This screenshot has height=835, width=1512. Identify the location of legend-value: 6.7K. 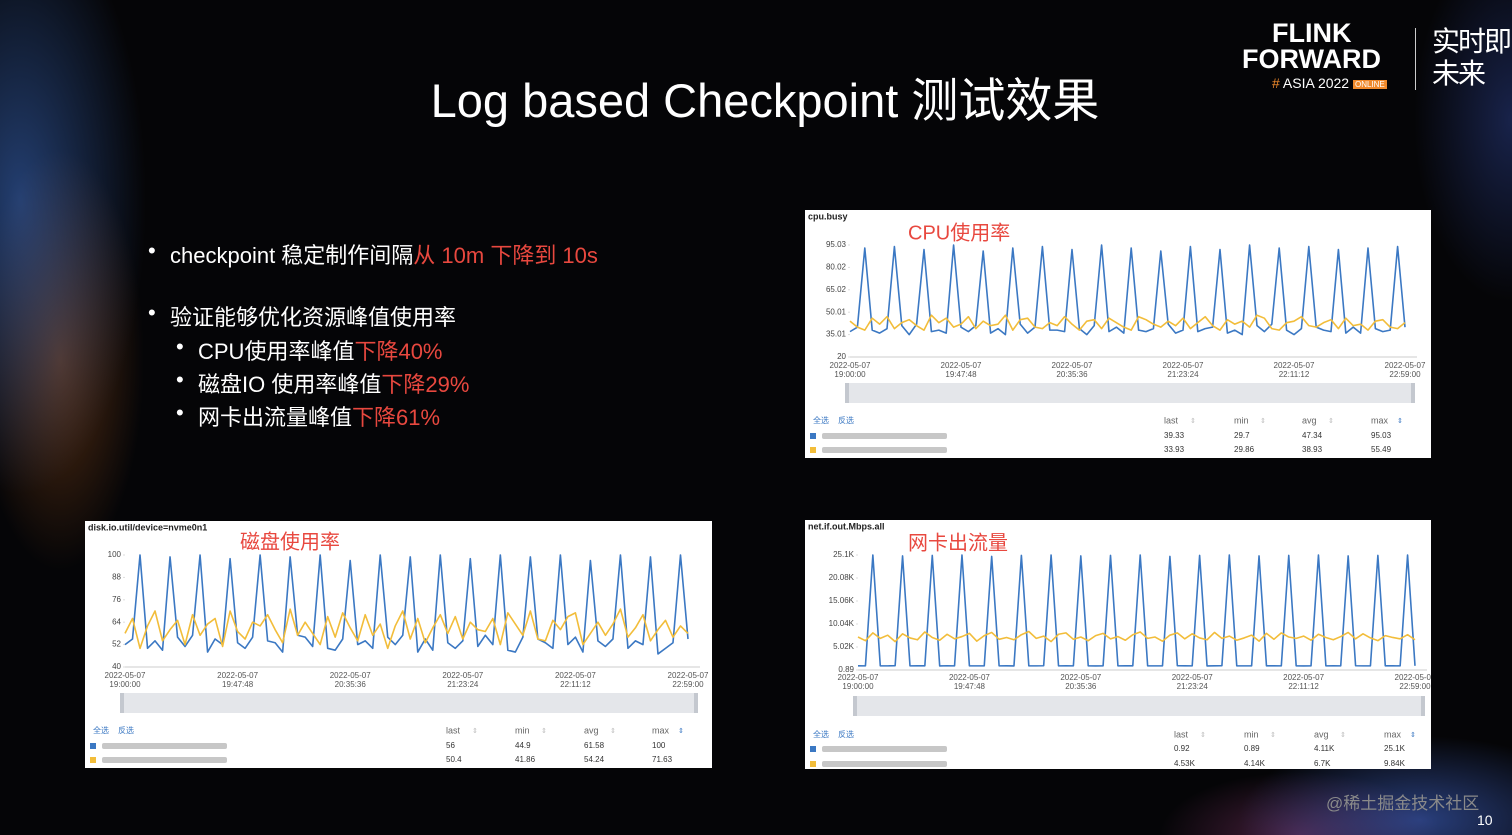
(1322, 763).